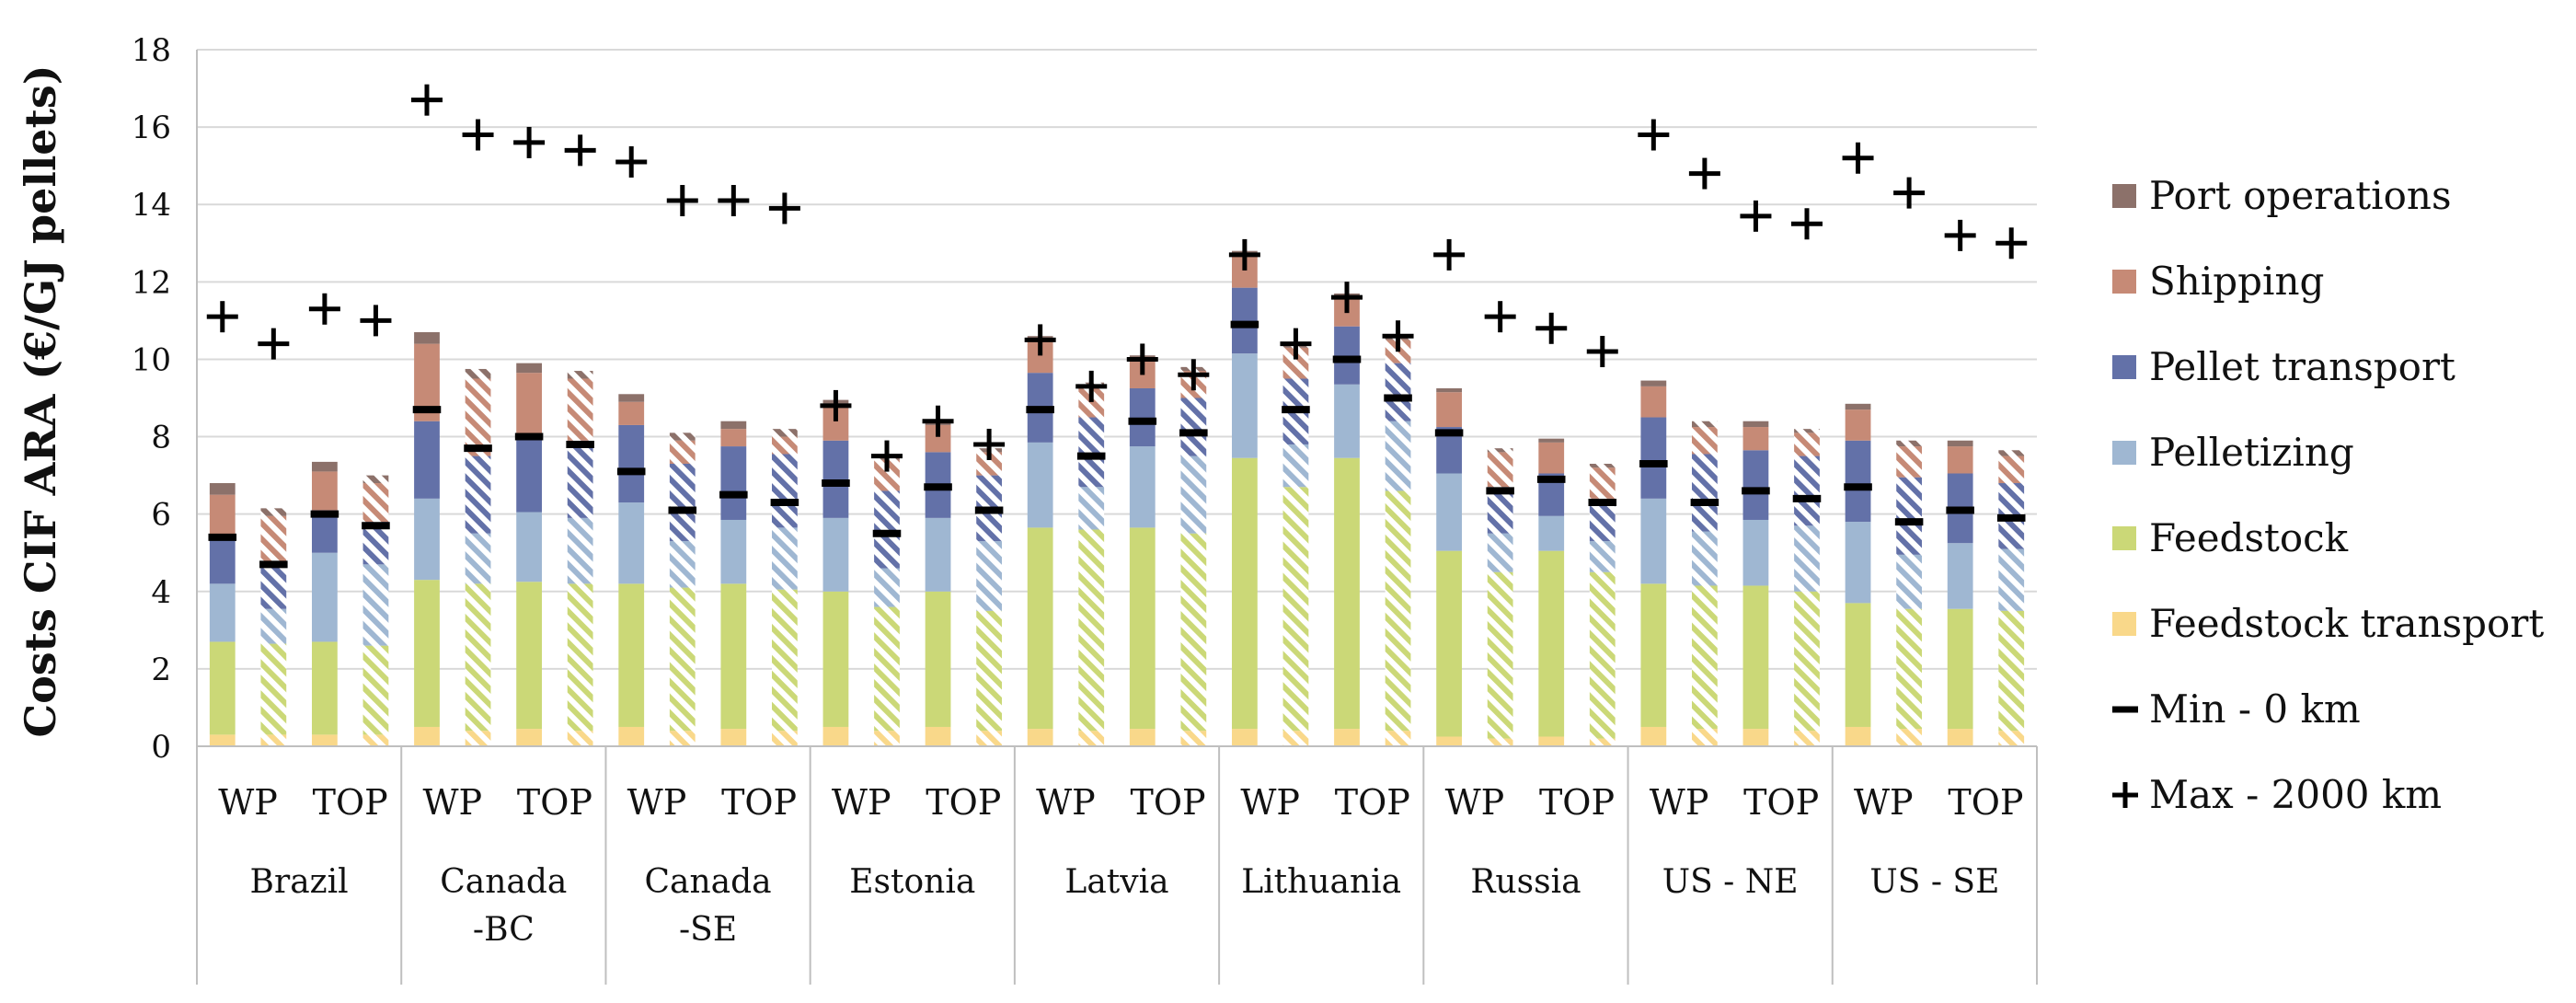 The image size is (2576, 1003). I want to click on bar-segment-brazil-4-shipping, so click(375, 503).